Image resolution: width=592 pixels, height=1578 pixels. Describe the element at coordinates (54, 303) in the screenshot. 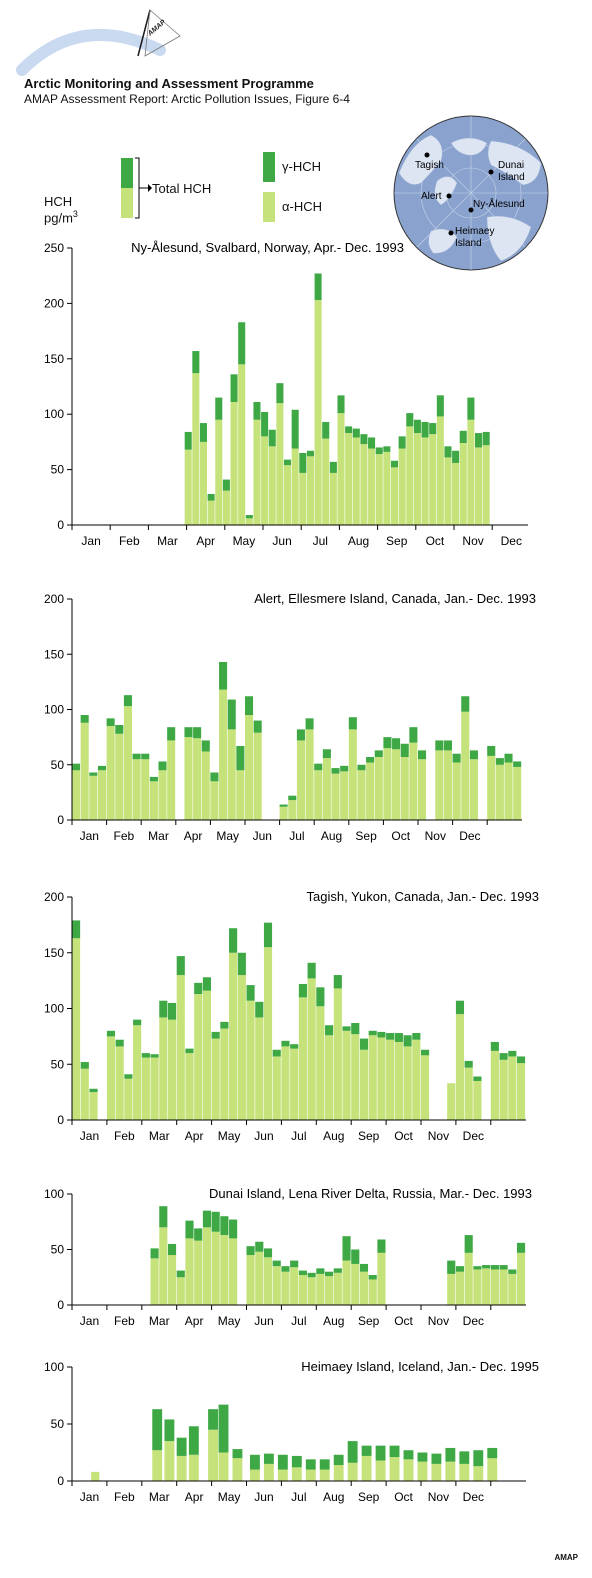

I see `y-tick-label-4: 200` at that location.